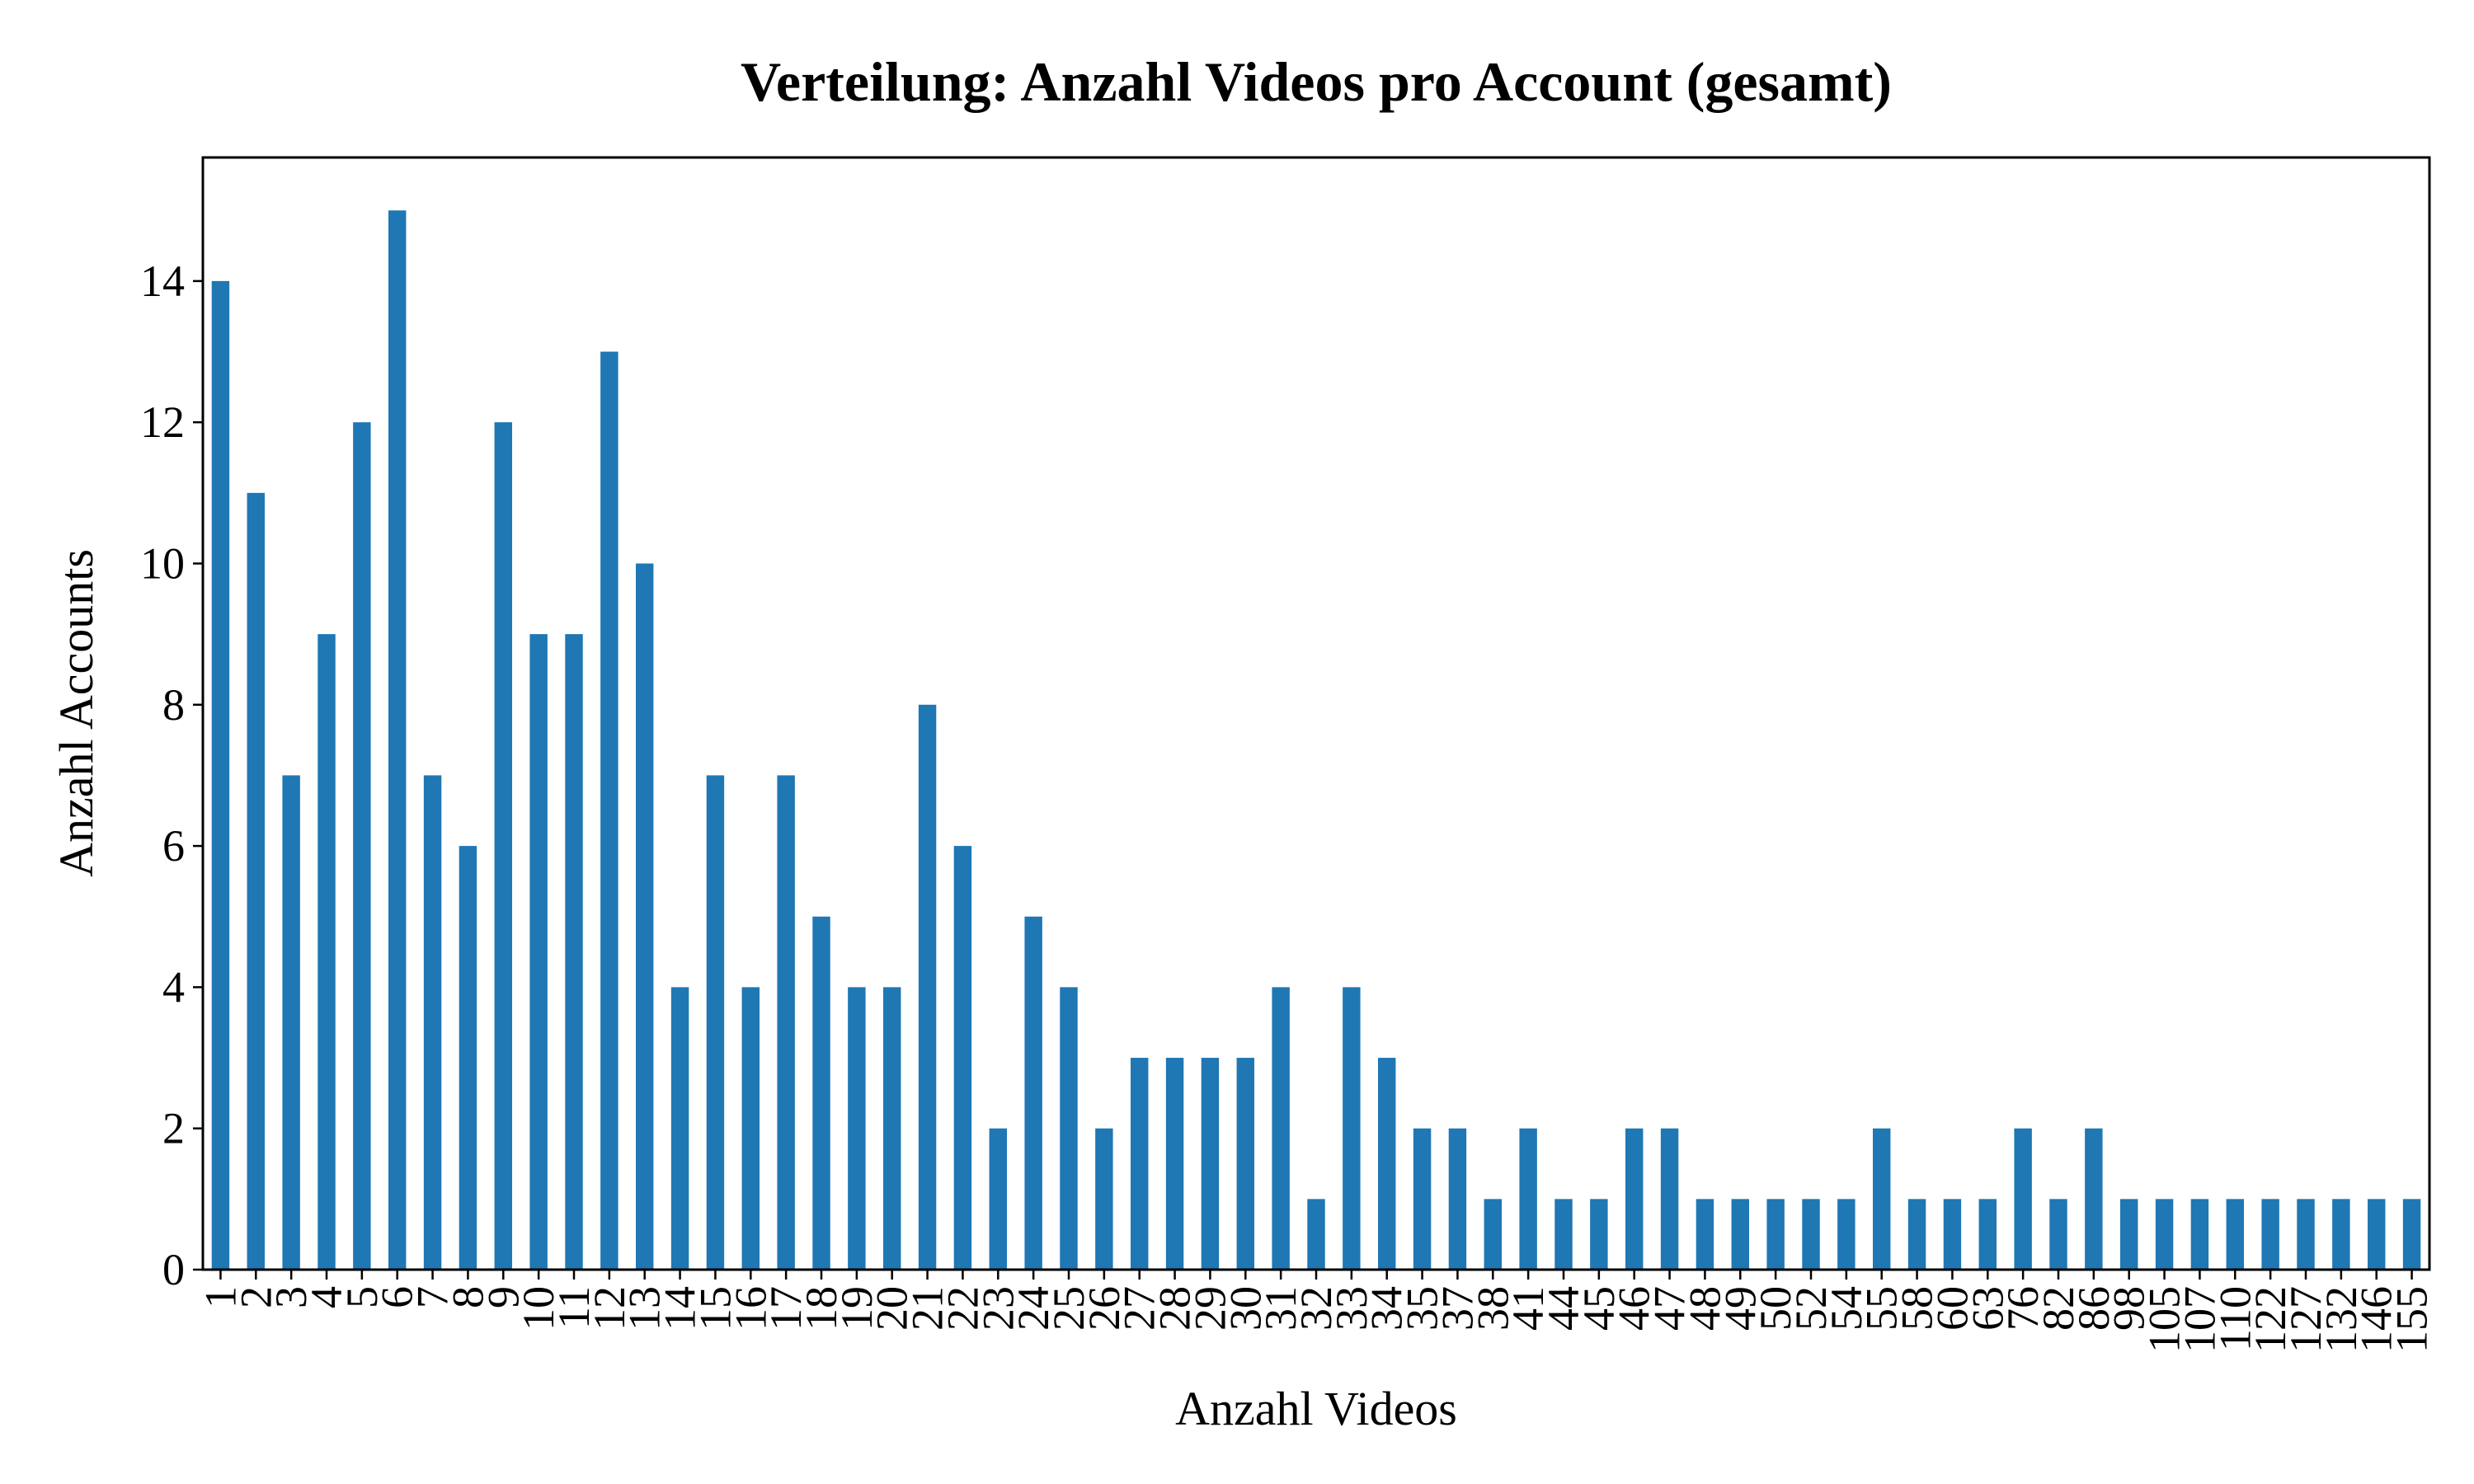  Describe the element at coordinates (821, 1308) in the screenshot. I see `x-tick-label: 18` at that location.